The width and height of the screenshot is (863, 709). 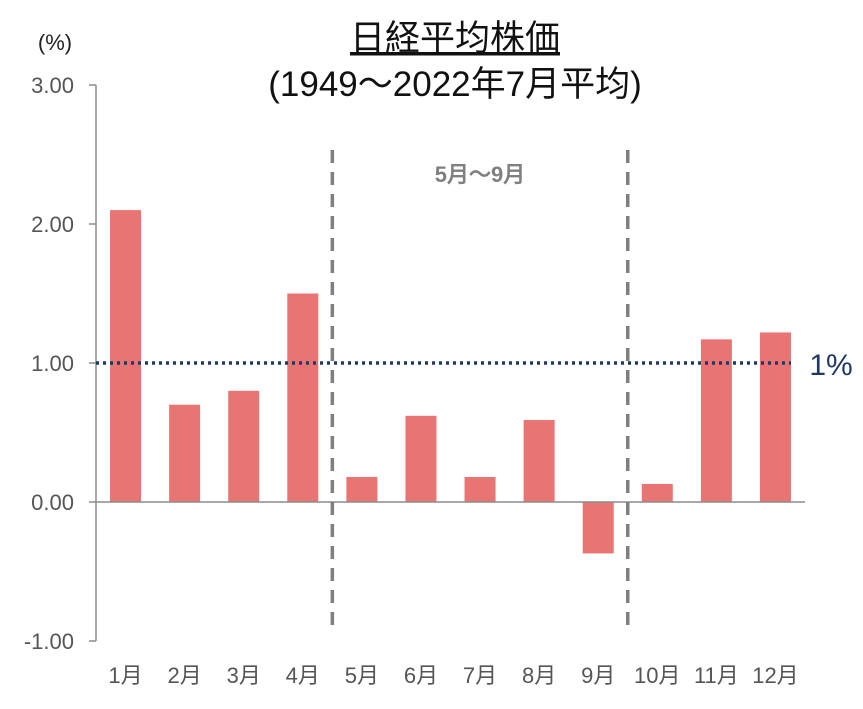 I want to click on y-unit-label: (%), so click(x=55, y=42).